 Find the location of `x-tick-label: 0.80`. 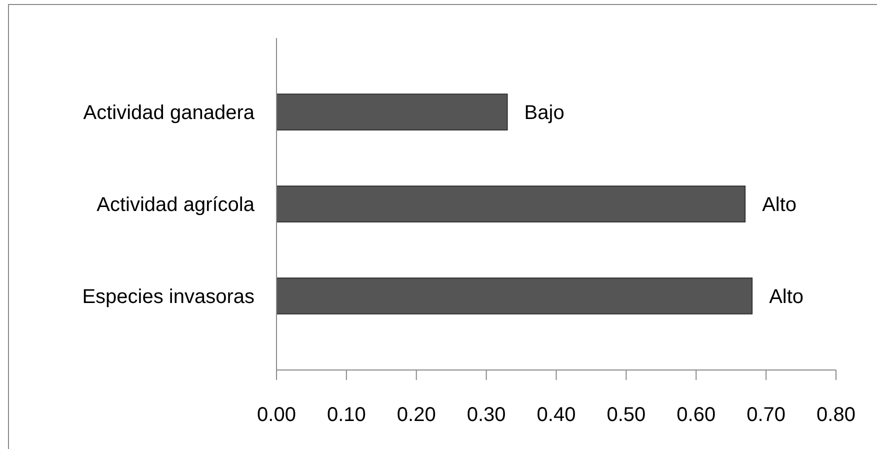

x-tick-label: 0.80 is located at coordinates (836, 415).